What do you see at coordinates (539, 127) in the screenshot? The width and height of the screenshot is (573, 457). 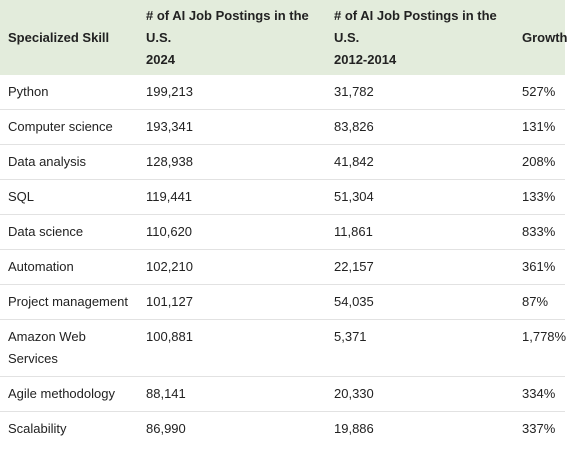 I see `cell-growth: 131%` at bounding box center [539, 127].